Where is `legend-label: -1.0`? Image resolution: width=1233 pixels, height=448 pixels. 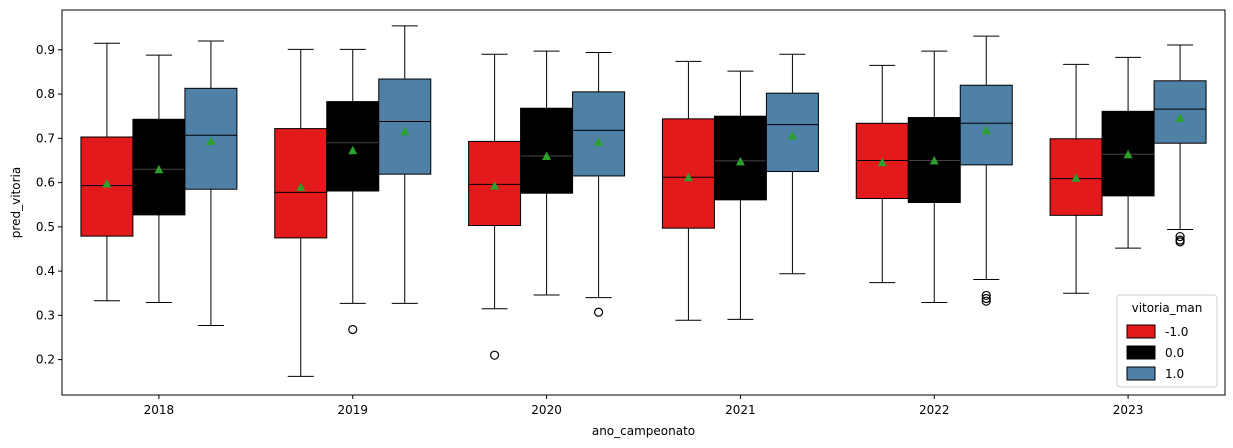 legend-label: -1.0 is located at coordinates (1176, 332).